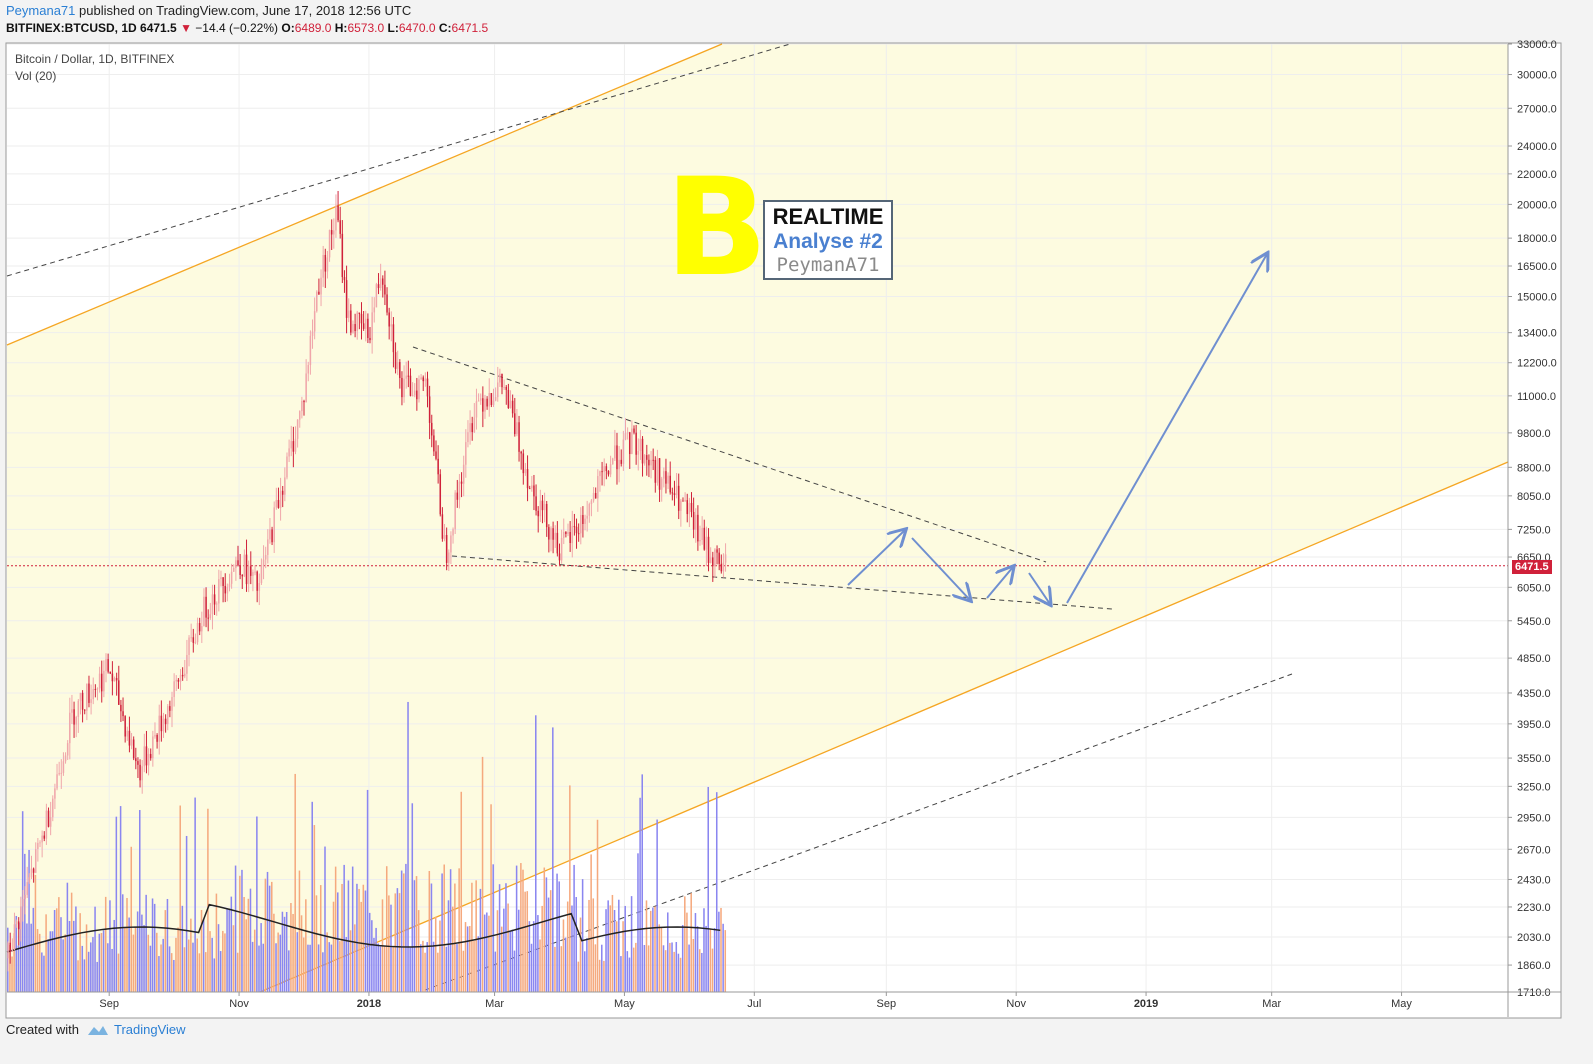  I want to click on y-tick-label: 3250.0, so click(1534, 787).